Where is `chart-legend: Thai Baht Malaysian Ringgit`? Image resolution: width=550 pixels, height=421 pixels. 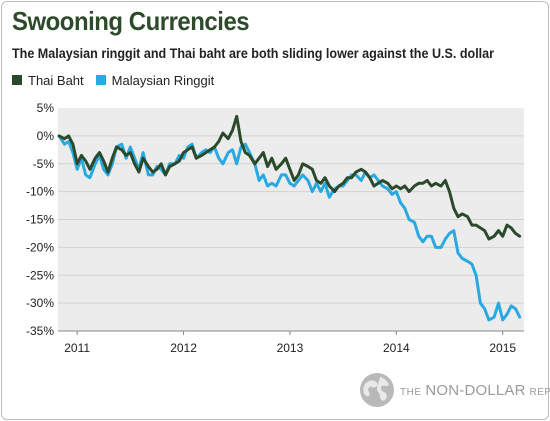
chart-legend: Thai Baht Malaysian Ringgit is located at coordinates (119, 80).